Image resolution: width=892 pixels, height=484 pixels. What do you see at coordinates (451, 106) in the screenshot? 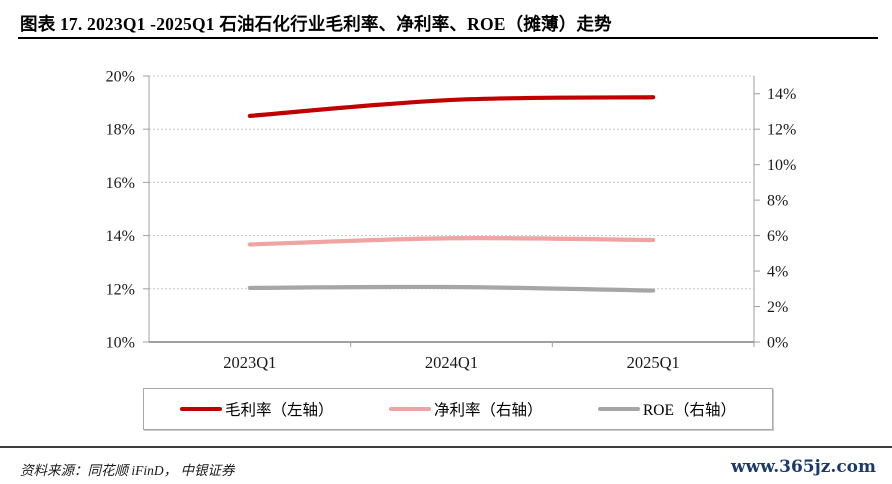
I see `series-line-gross-margin` at bounding box center [451, 106].